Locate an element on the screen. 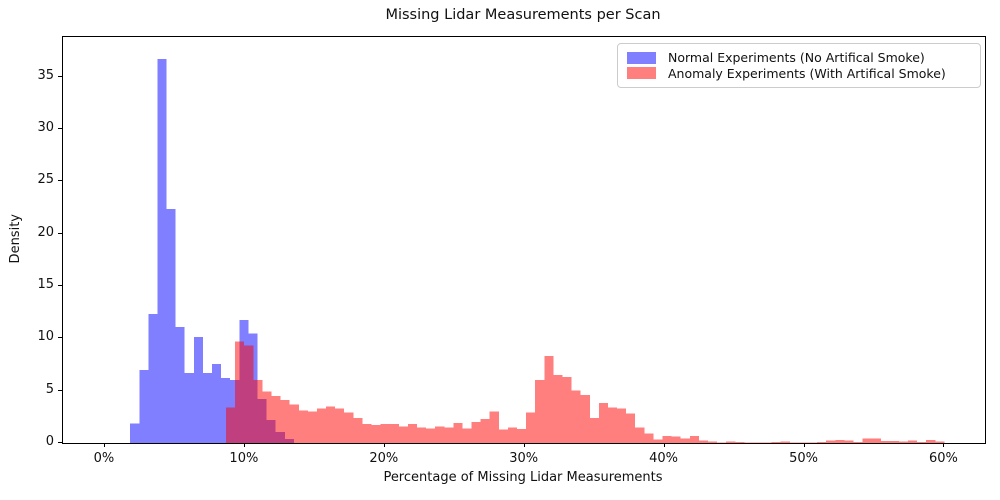 The width and height of the screenshot is (1000, 500). x-axis-label: Percentage of Missing Lidar Measurements is located at coordinates (523, 477).